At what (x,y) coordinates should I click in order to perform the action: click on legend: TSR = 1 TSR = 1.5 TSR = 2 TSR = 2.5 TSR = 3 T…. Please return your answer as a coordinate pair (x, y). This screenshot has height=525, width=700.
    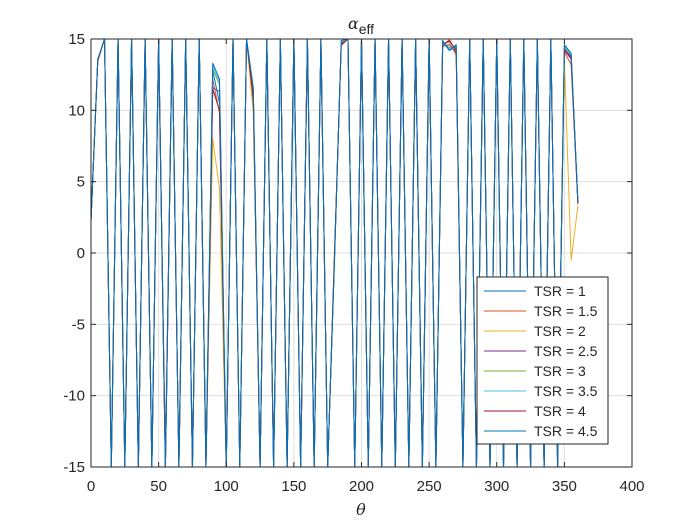
    Looking at the image, I should click on (542, 360).